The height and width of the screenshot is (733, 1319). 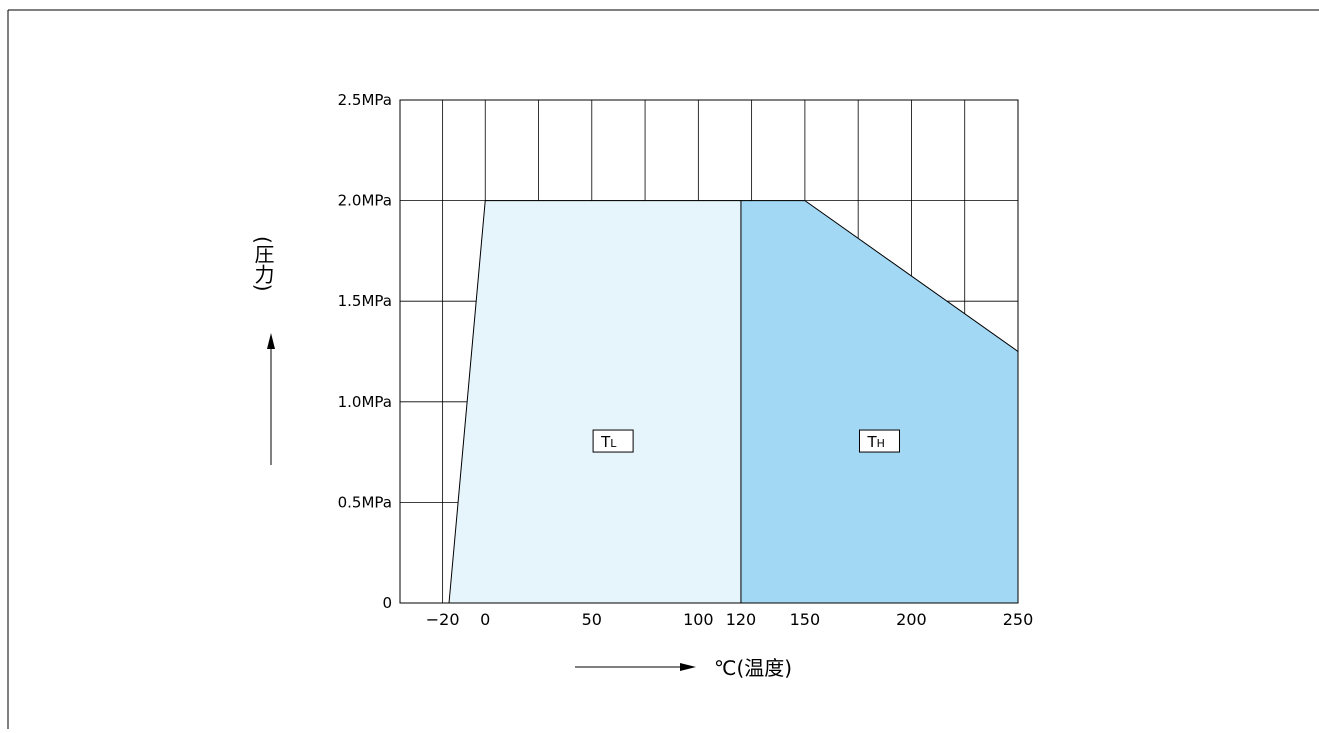 I want to click on x-tick-label: 50, so click(x=592, y=619).